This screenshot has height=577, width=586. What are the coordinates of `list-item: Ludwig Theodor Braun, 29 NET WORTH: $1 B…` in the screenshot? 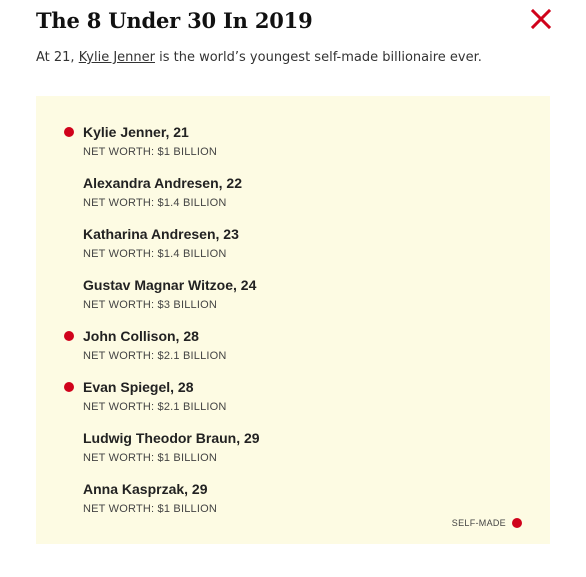 It's located at (293, 455).